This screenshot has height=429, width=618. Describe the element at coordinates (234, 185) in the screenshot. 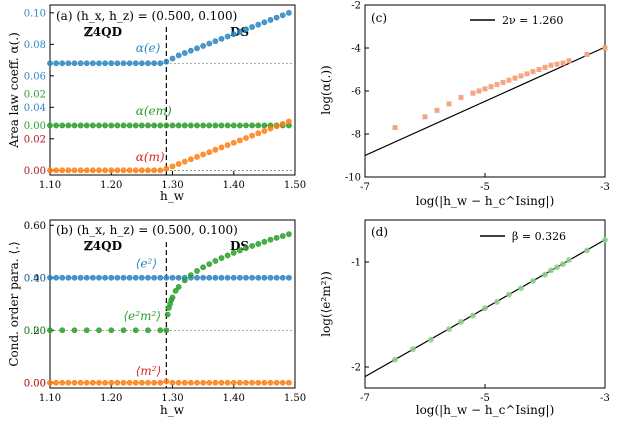

I see `a-xtick-label-3: 1.40` at that location.